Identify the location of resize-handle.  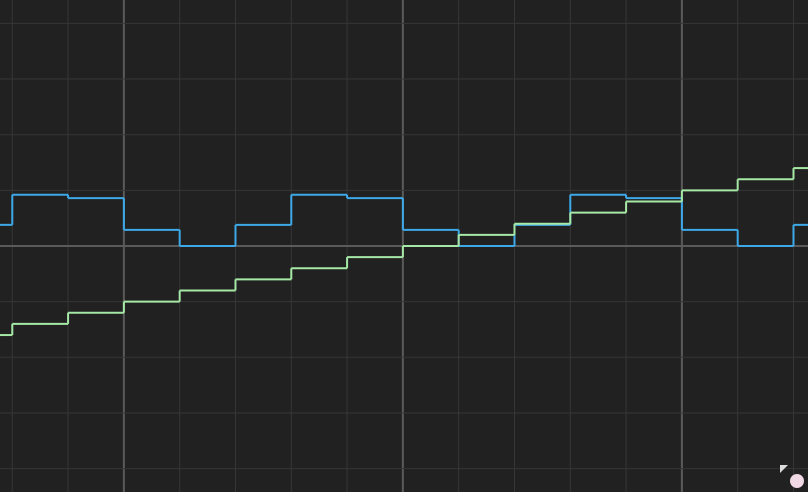
(784, 469).